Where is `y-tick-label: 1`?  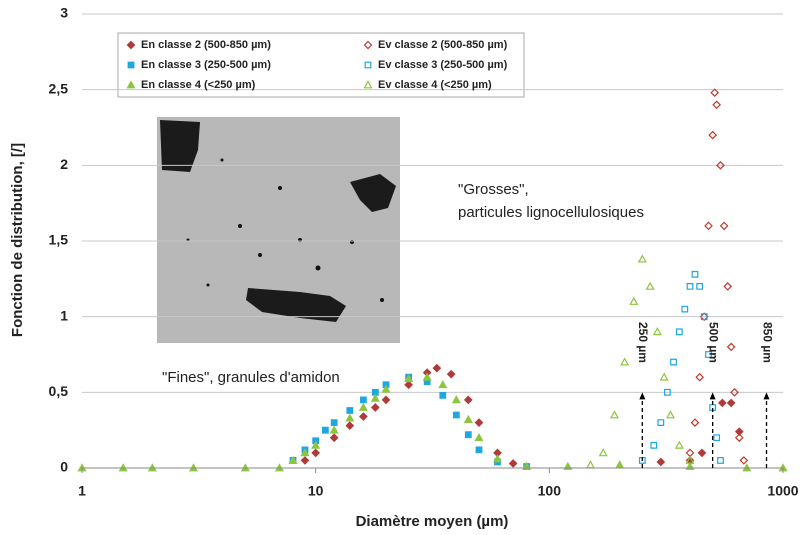
y-tick-label: 1 is located at coordinates (64, 315).